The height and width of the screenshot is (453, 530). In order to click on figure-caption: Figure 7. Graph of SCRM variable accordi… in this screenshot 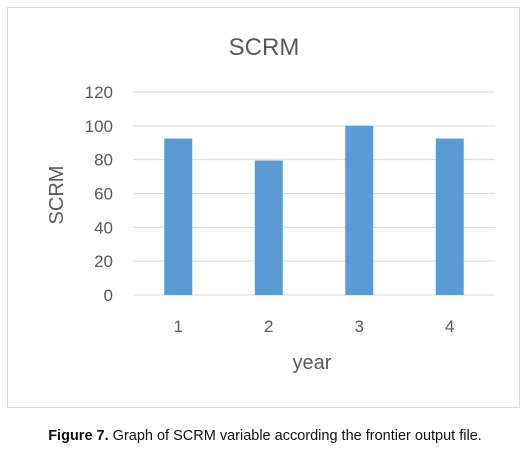, I will do `click(265, 436)`.